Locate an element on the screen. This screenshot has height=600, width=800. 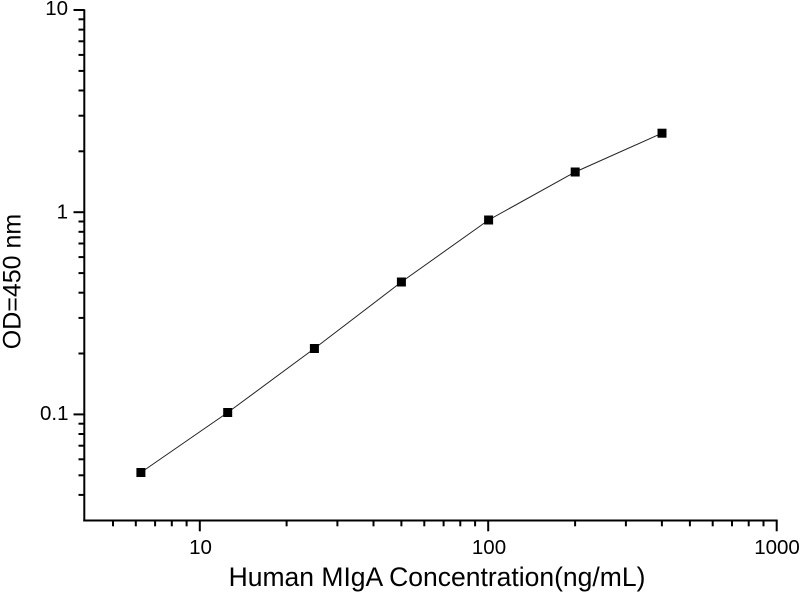
svg-text: 1000 is located at coordinates (777, 547).